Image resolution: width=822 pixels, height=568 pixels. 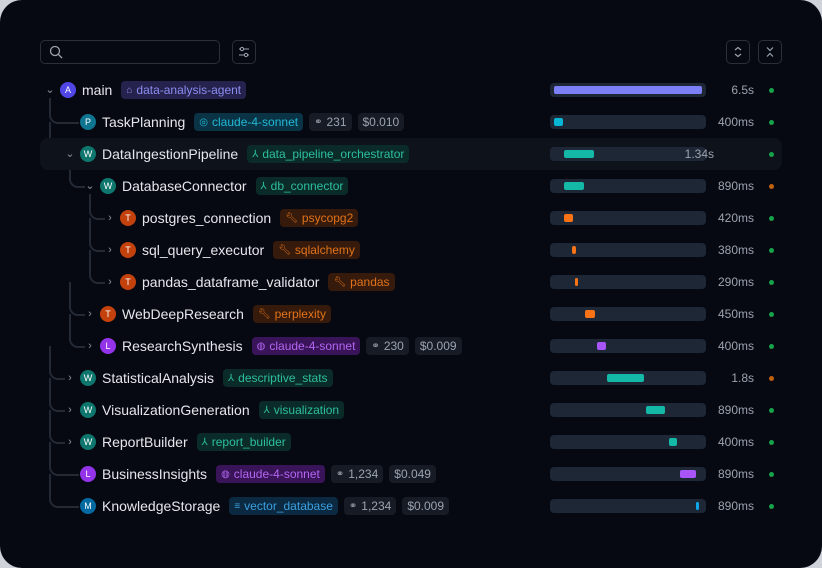 I want to click on trace-row: ⌄ W DatabaseConnector ⅄ db_connector 890ms, so click(x=411, y=186).